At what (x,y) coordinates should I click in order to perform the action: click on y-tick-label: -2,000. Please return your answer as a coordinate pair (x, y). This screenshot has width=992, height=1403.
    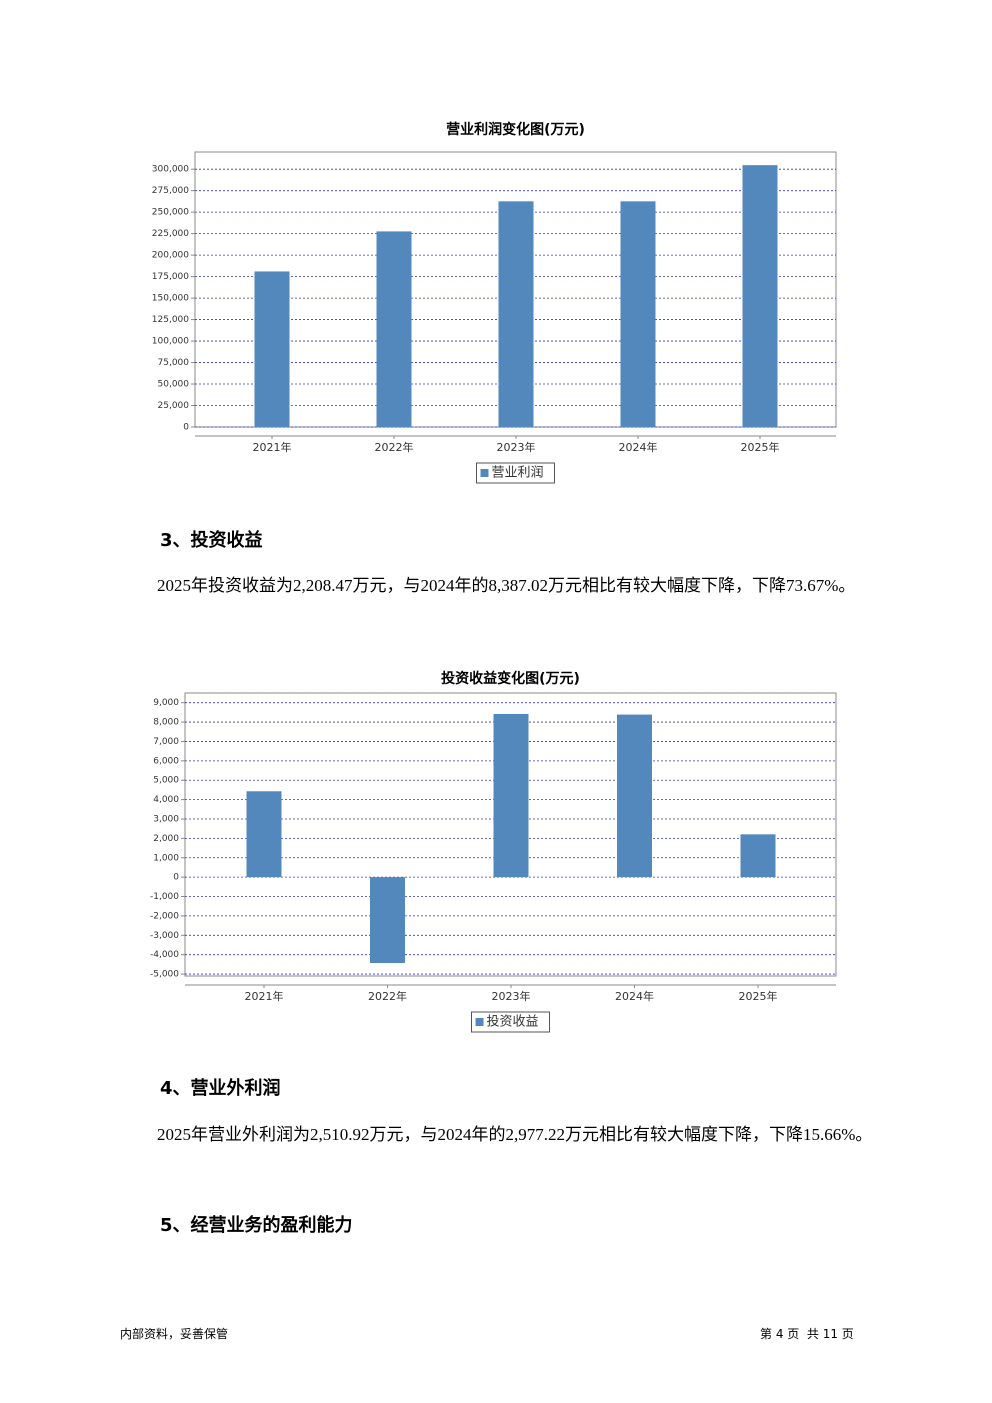
    Looking at the image, I should click on (164, 916).